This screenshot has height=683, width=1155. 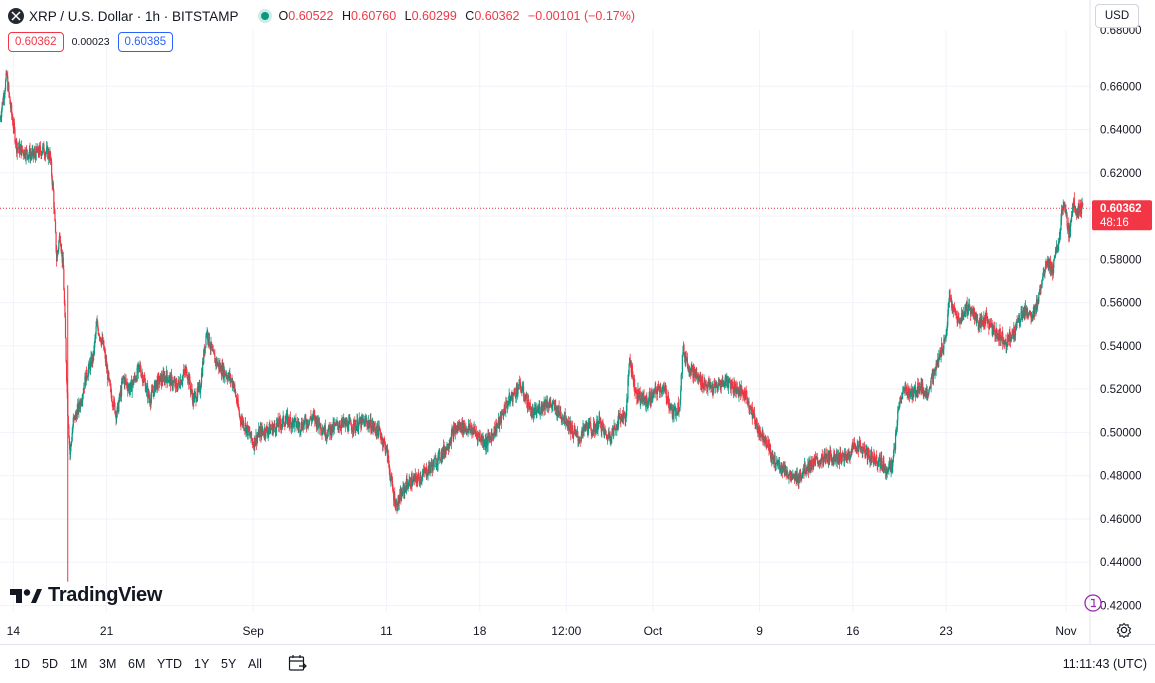 I want to click on y-tick-label: 0.56000, so click(x=1121, y=304).